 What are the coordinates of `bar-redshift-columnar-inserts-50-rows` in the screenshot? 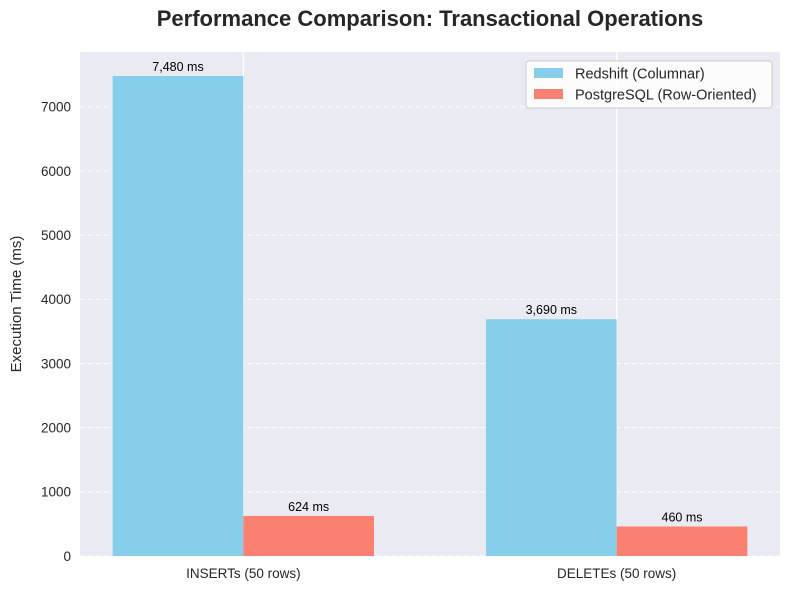 It's located at (178, 316).